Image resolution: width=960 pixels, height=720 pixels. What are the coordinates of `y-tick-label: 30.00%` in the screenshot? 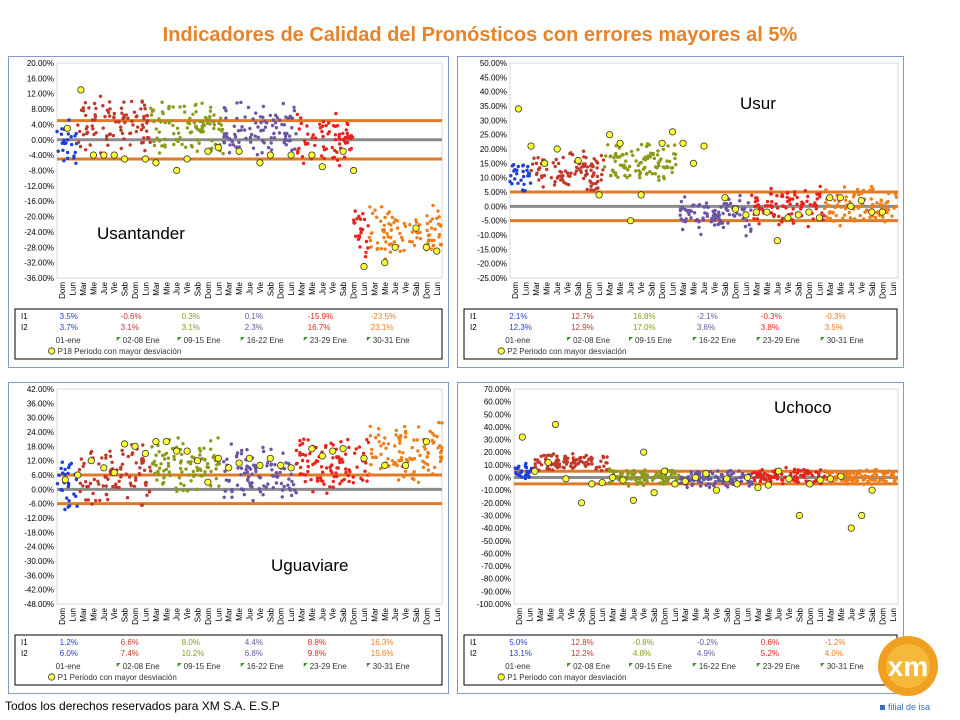 It's located at (40, 418).